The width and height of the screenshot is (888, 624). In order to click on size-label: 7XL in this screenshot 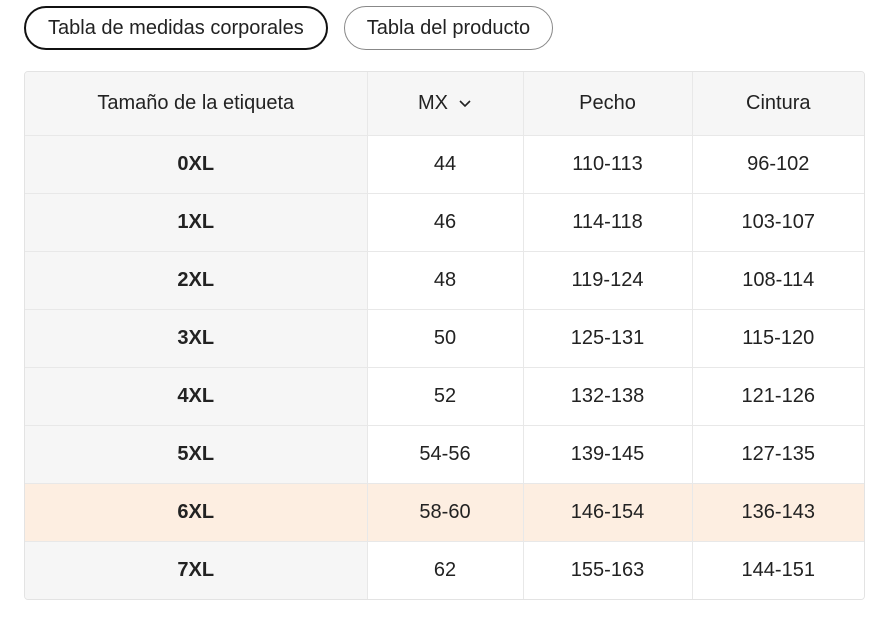, I will do `click(196, 570)`.